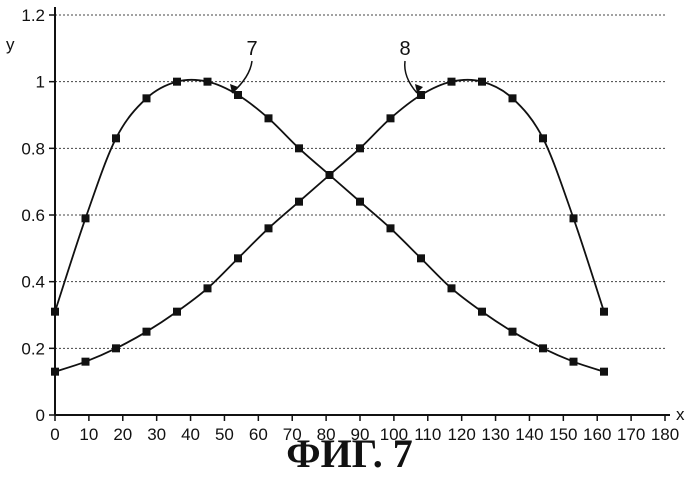 The height and width of the screenshot is (493, 699). What do you see at coordinates (33, 348) in the screenshot?
I see `y-tick-label: 0.2` at bounding box center [33, 348].